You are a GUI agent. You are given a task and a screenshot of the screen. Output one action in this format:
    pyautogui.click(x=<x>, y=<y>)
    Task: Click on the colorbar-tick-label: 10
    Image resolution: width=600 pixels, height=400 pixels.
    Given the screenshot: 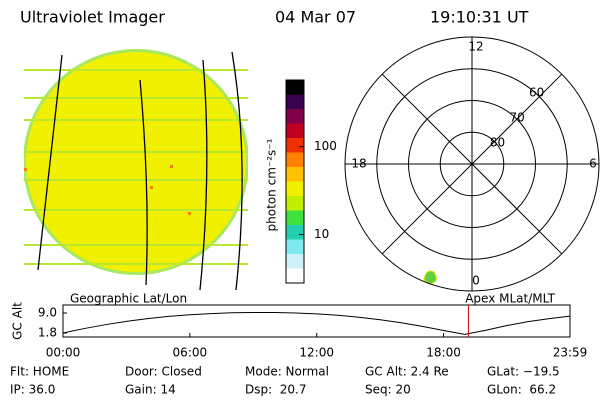 What is the action you would take?
    pyautogui.click(x=321, y=234)
    